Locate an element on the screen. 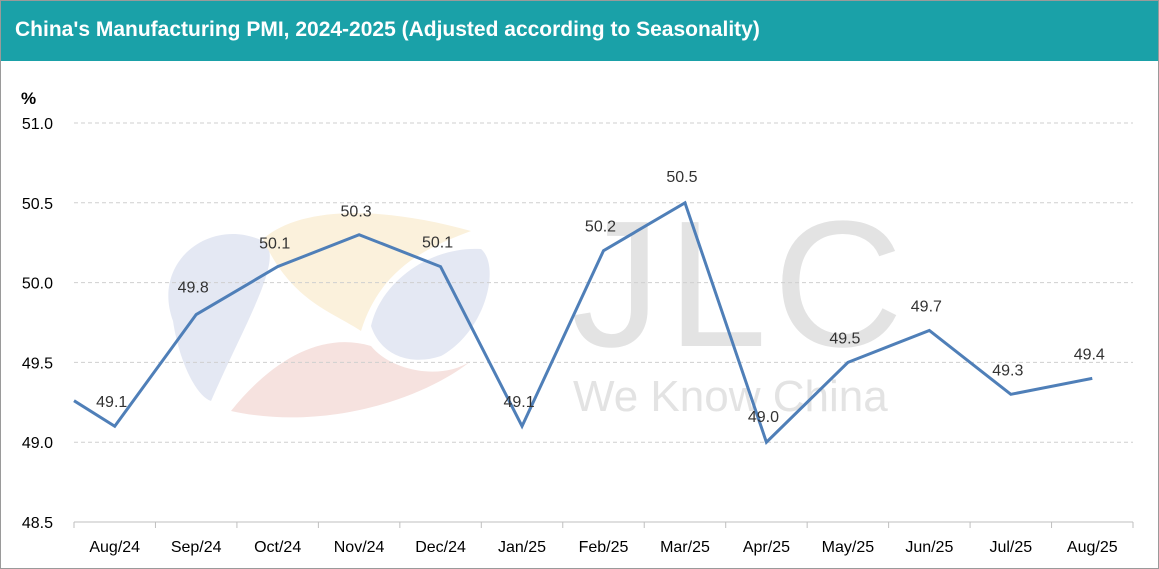 The width and height of the screenshot is (1159, 569). y-tick-label: 50.0 is located at coordinates (37, 284).